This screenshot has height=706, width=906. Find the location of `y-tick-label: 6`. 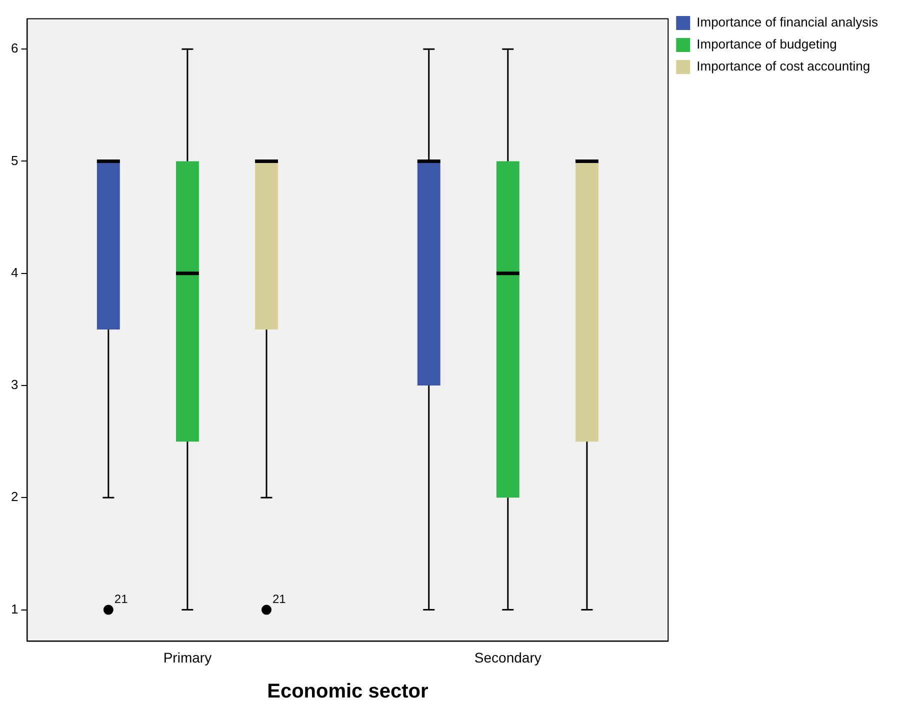

y-tick-label: 6 is located at coordinates (14, 48).